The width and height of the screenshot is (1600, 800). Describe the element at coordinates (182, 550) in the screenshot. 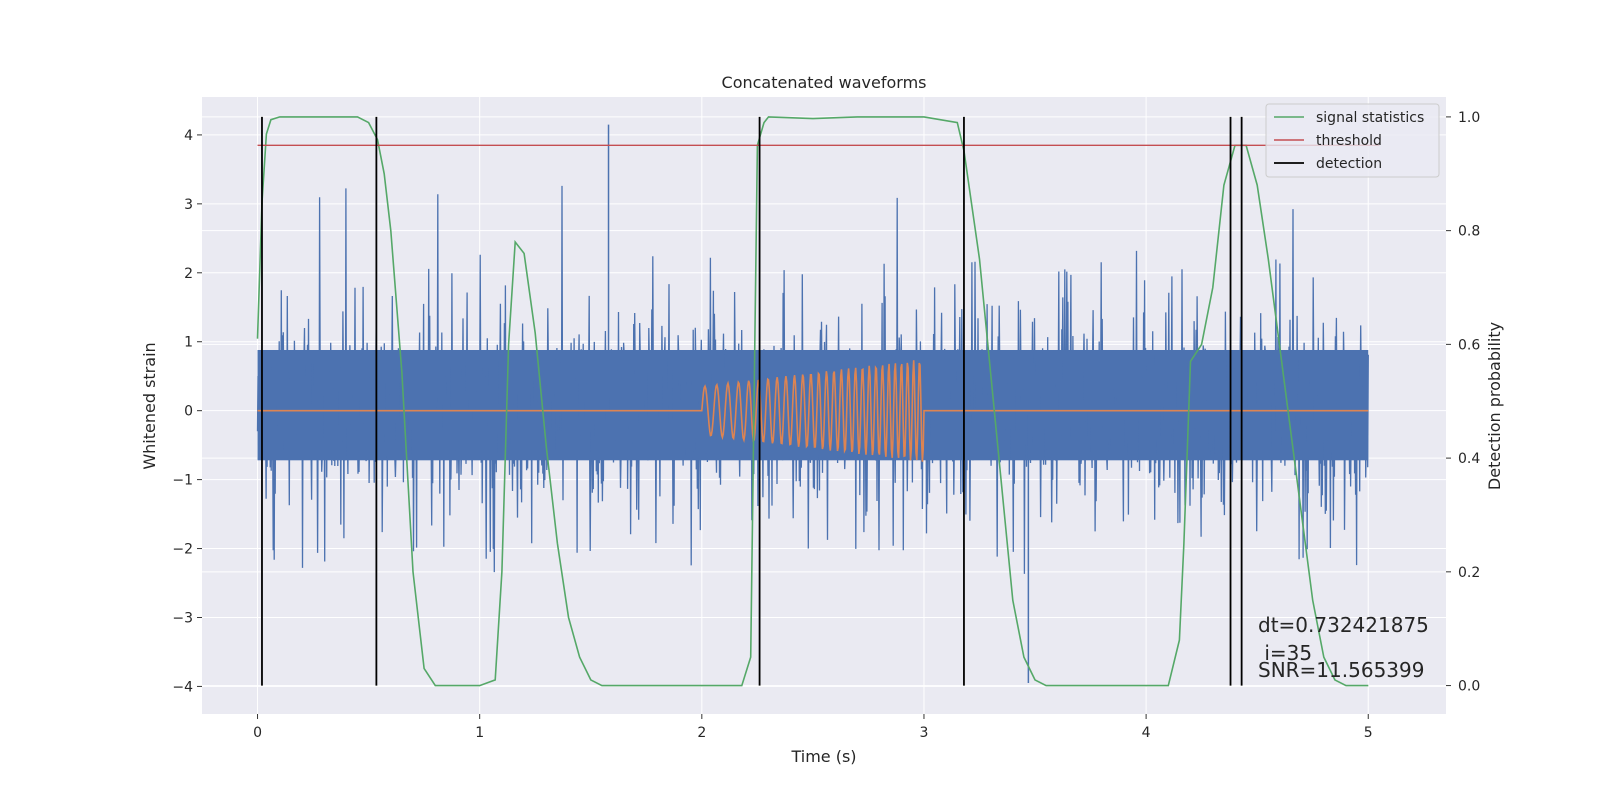

I see `y-tick-label: −2` at that location.